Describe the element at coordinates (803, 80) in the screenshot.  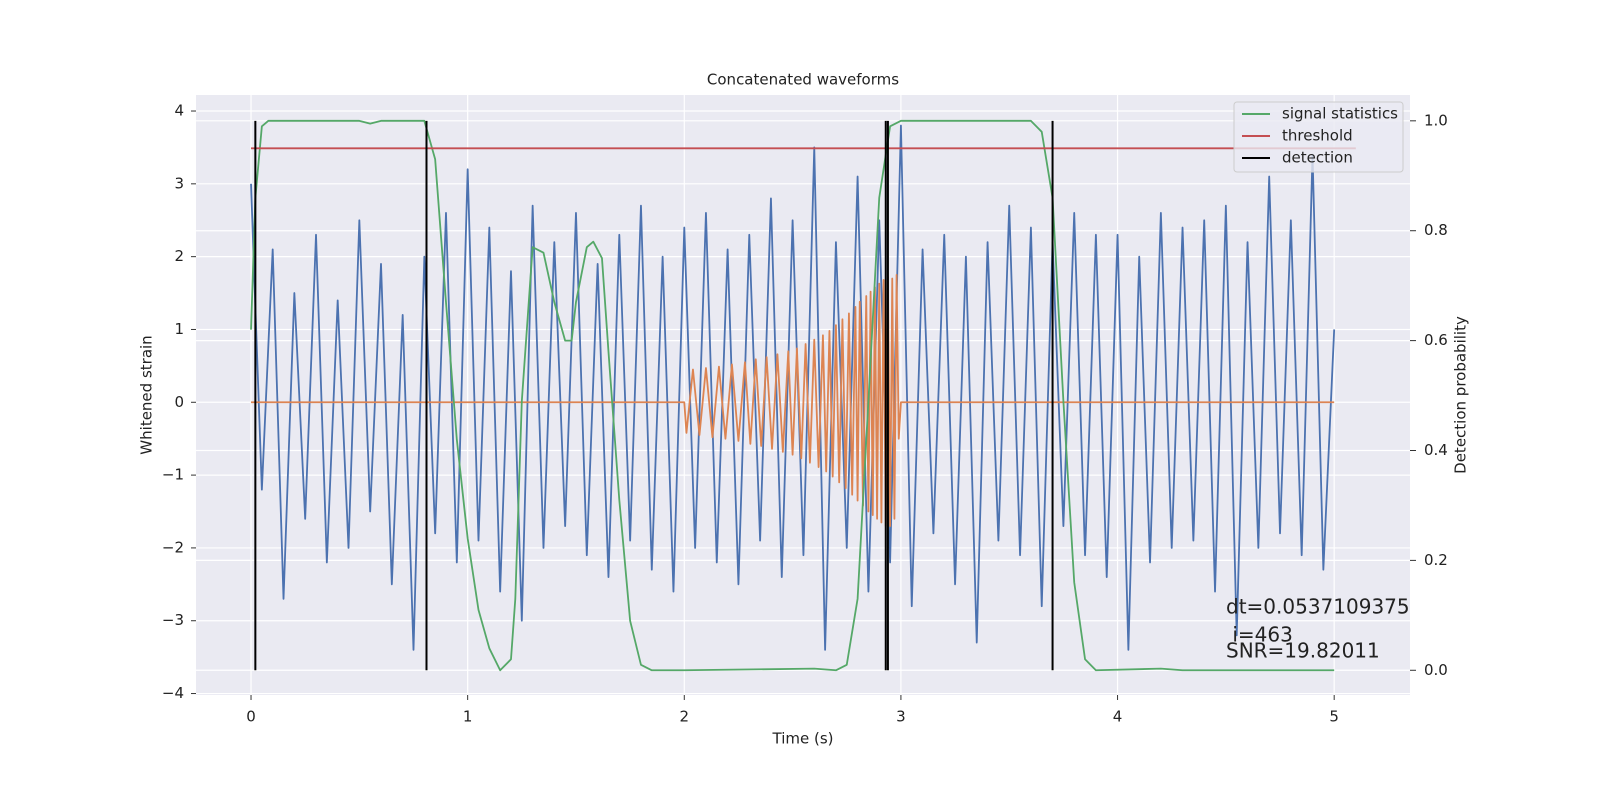
I see `chart-title: Concatenated waveforms` at that location.